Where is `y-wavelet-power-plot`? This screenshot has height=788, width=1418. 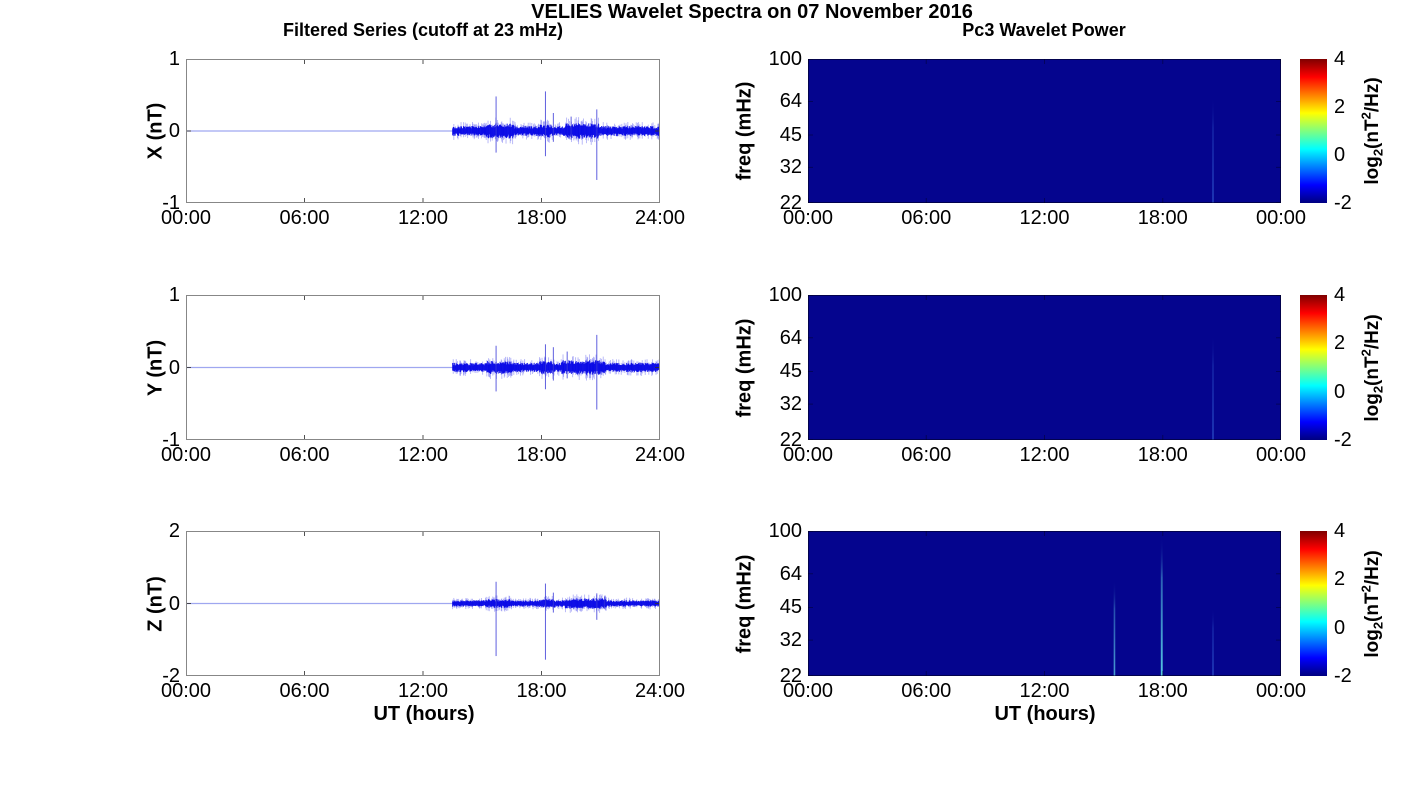
y-wavelet-power-plot is located at coordinates (1044, 367).